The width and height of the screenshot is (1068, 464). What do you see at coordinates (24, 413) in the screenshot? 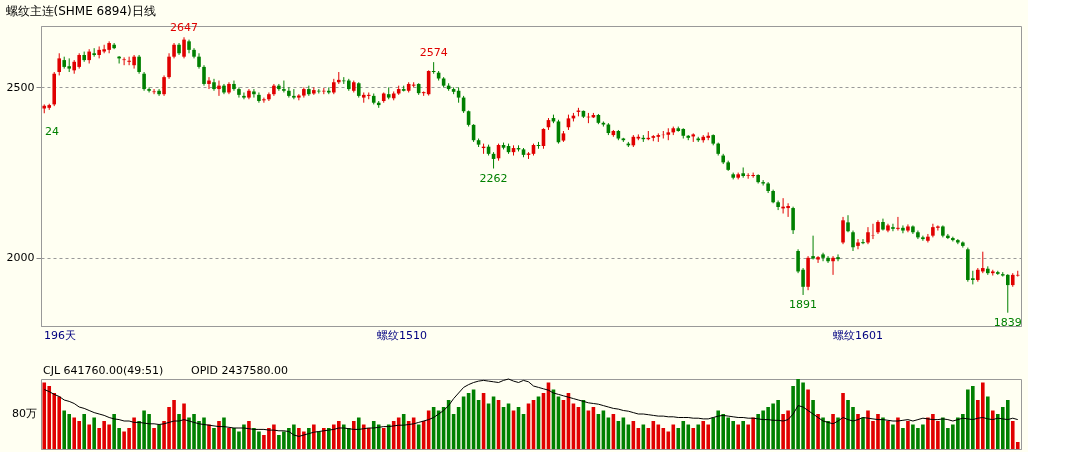
I see `text: 80万` at bounding box center [24, 413].